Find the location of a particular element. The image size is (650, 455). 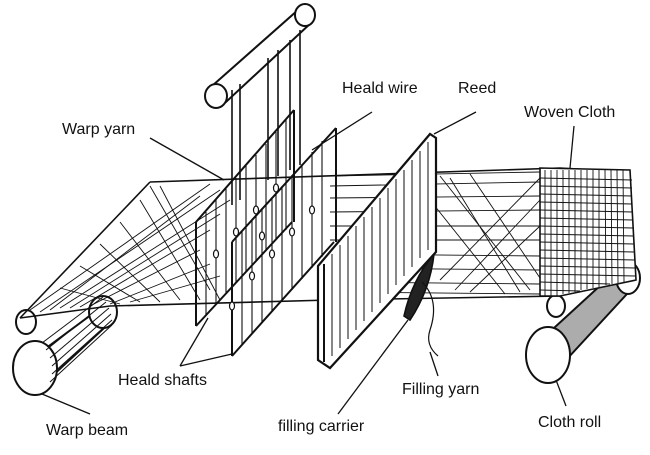

reed is located at coordinates (377, 251).